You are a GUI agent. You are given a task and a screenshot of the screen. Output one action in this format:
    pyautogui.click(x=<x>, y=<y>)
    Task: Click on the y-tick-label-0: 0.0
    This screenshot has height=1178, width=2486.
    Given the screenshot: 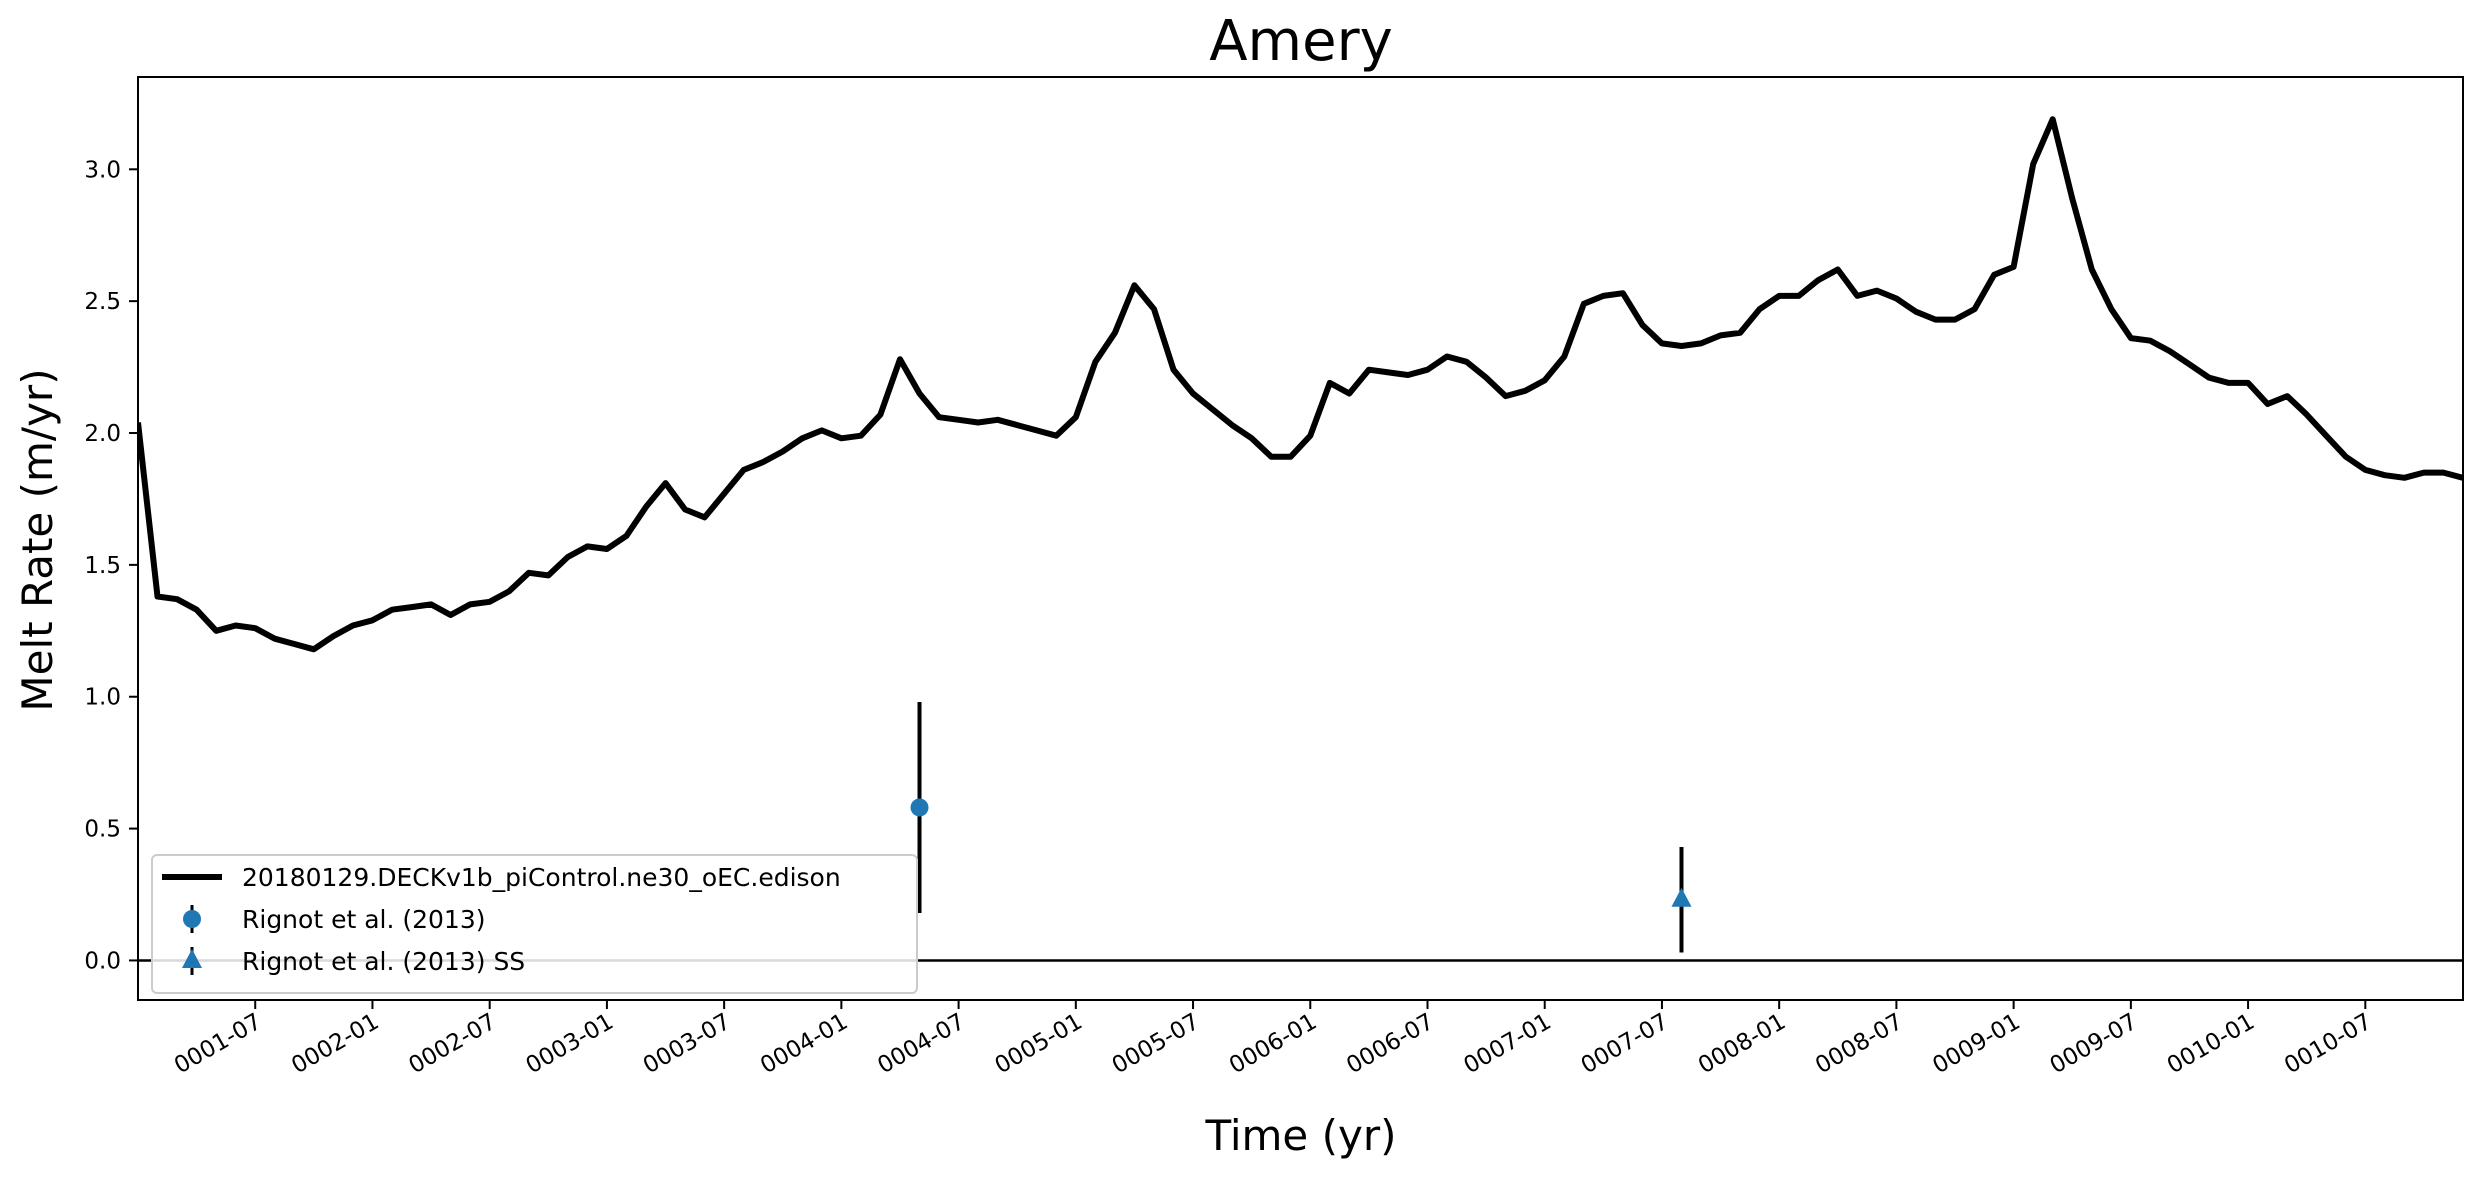 What is the action you would take?
    pyautogui.click(x=102, y=961)
    